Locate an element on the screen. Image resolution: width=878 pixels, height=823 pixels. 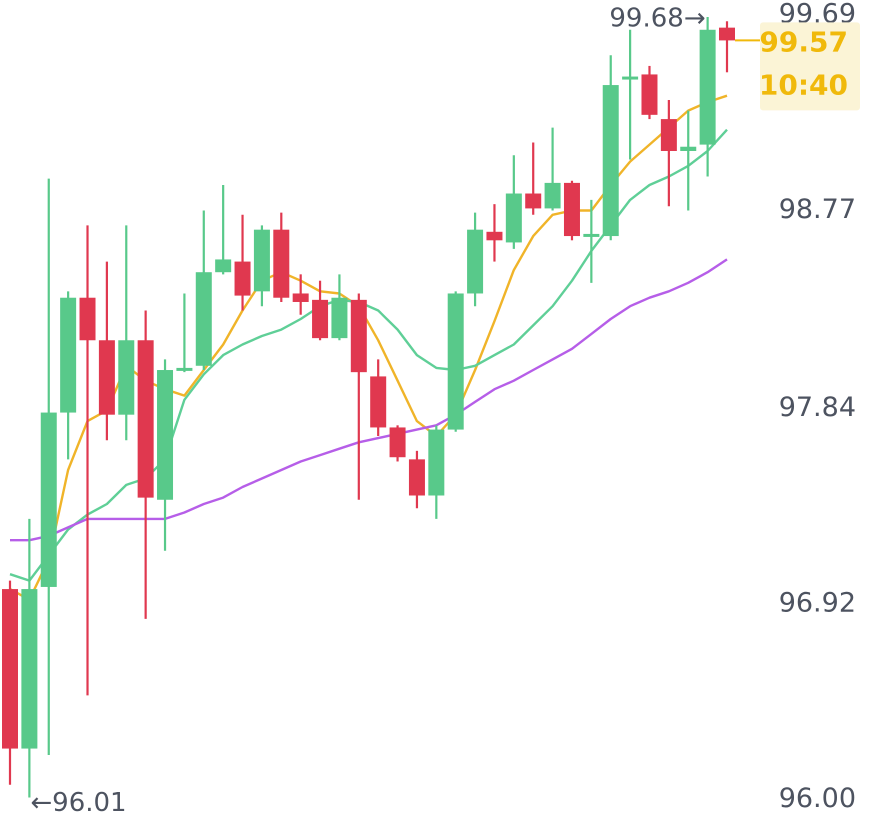
high-annotation: 99.68→ is located at coordinates (657, 19).